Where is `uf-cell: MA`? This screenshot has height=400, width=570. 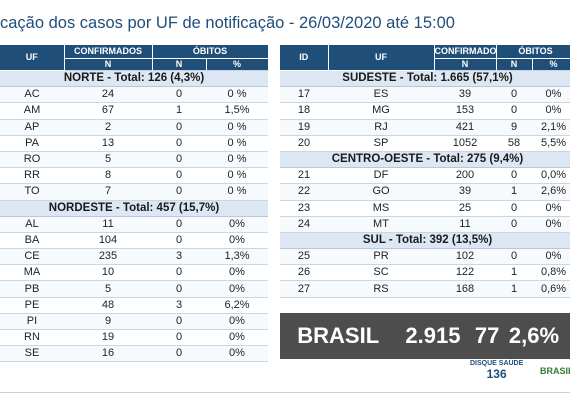 uf-cell: MA is located at coordinates (32, 273).